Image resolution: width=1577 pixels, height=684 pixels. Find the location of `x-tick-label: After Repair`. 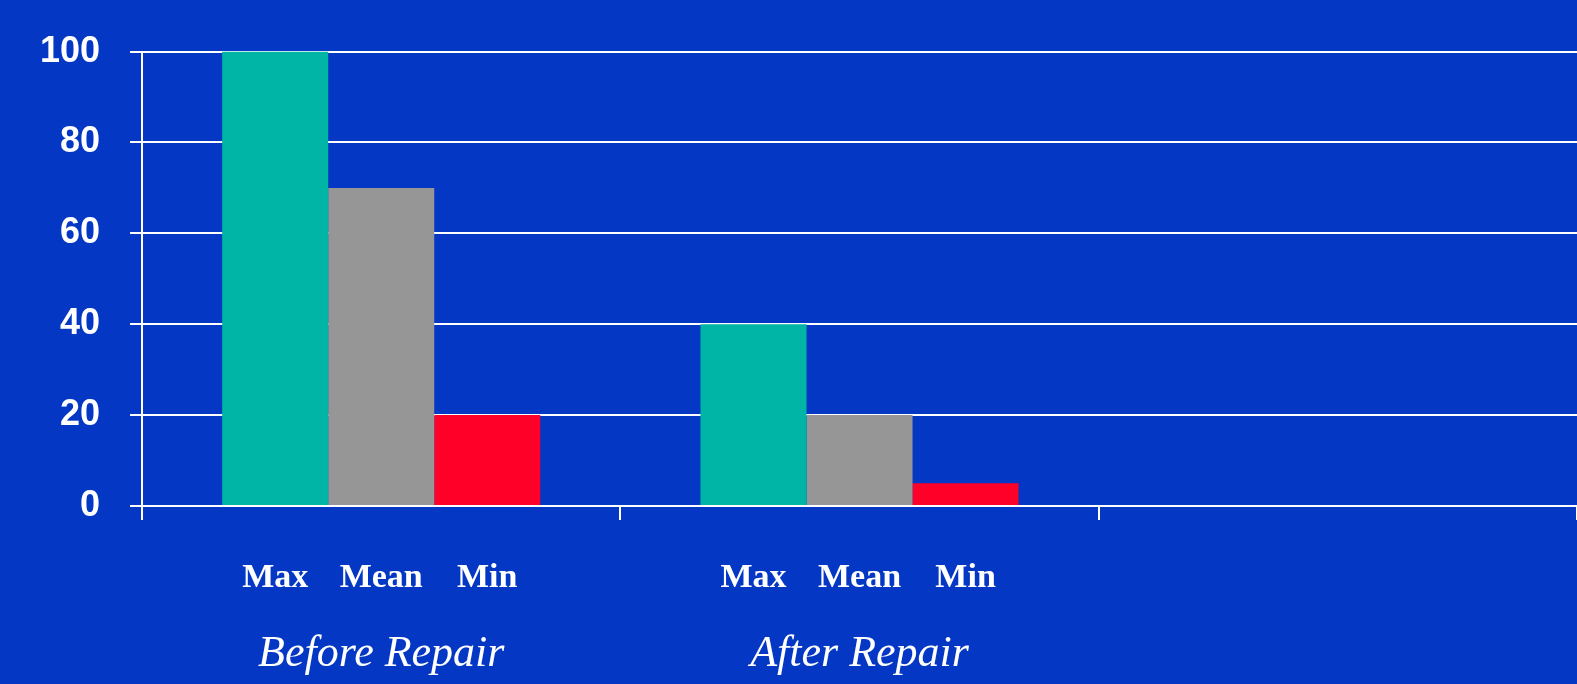

x-tick-label: After Repair is located at coordinates (858, 651).